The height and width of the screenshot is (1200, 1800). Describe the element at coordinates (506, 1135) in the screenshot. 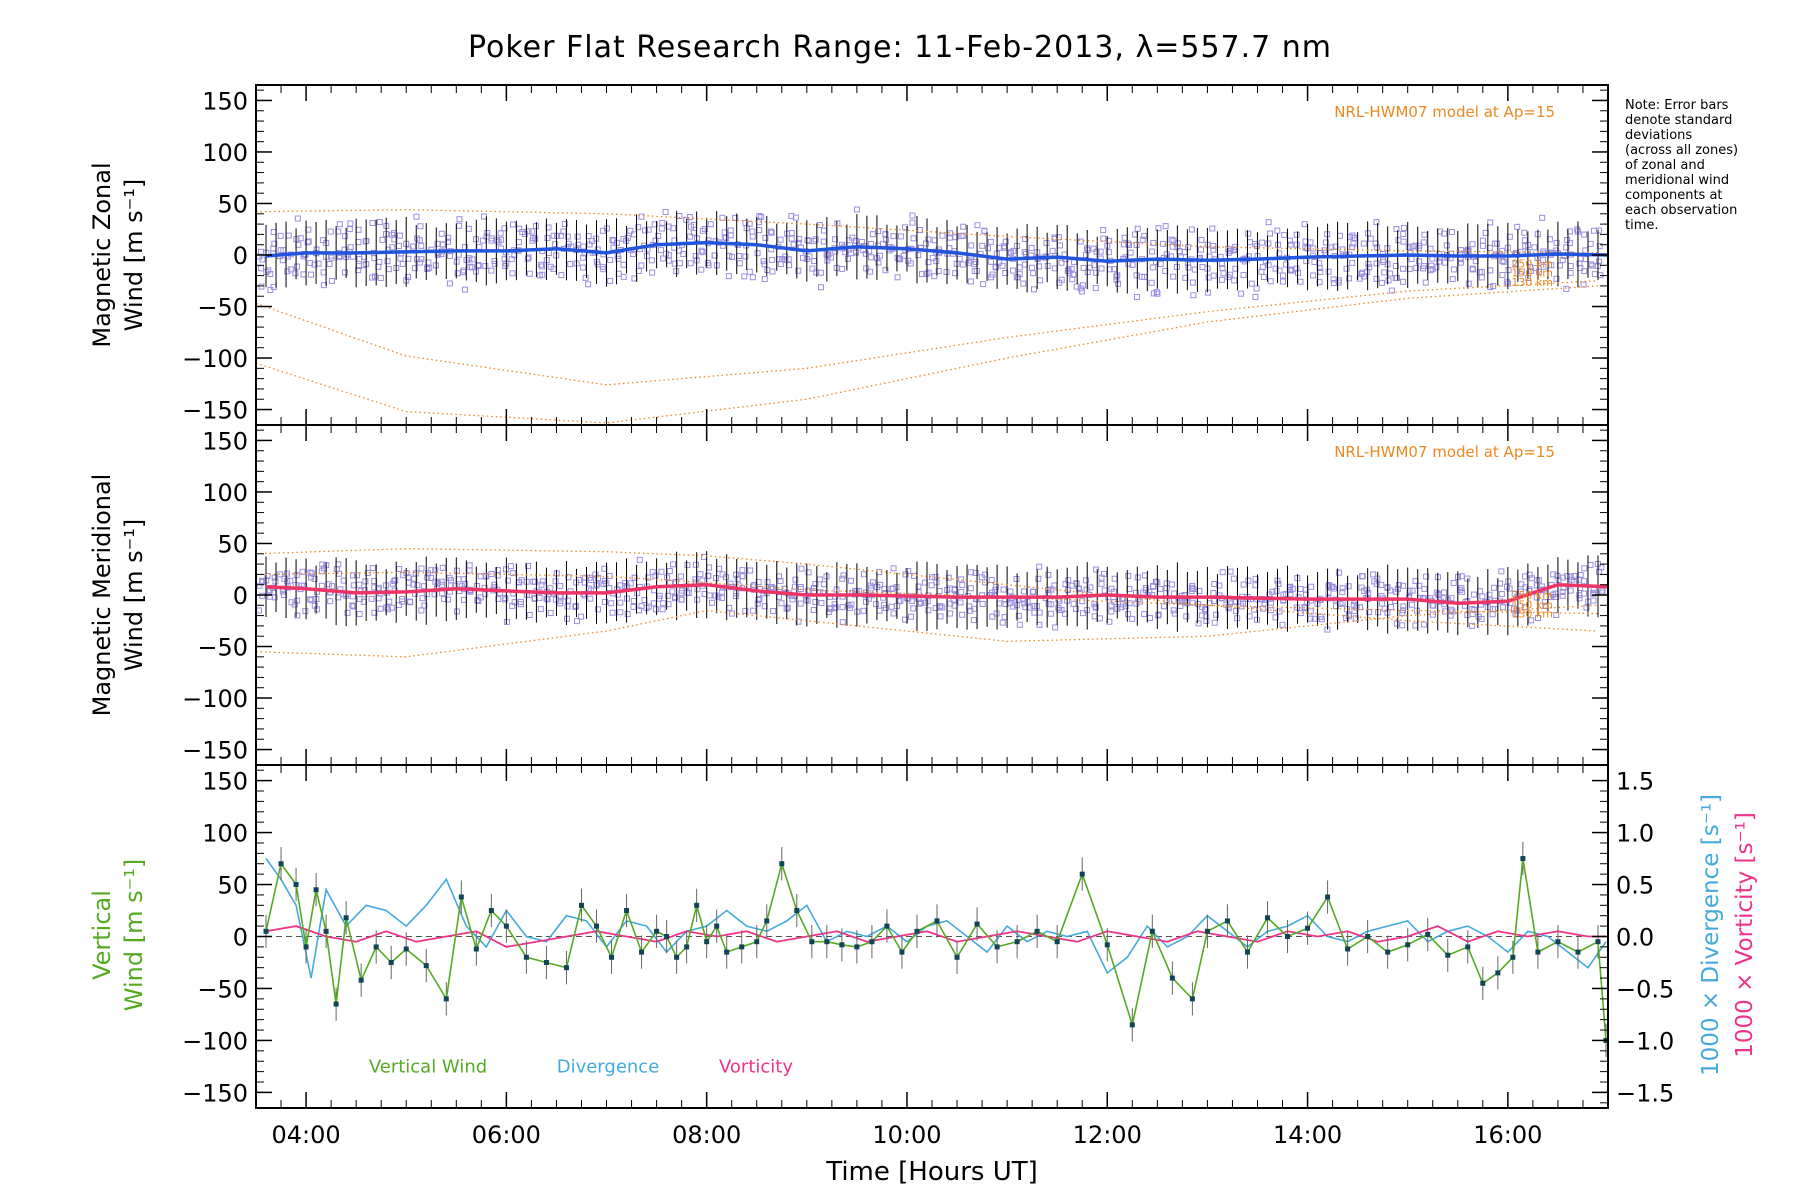

I see `x-tick-label: 06:00` at that location.